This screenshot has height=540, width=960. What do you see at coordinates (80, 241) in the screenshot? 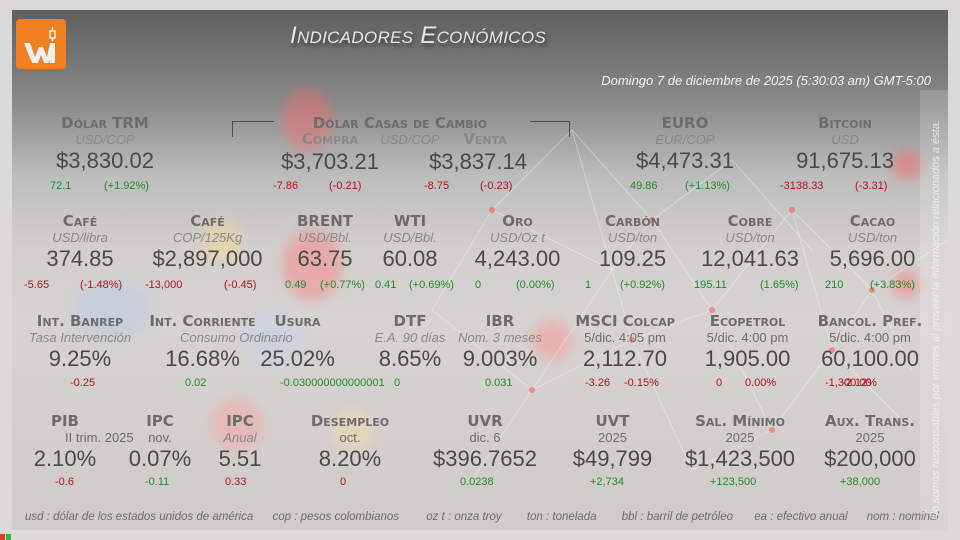
I see `indicator-cafe-usd: Café USD/libra 374.85` at bounding box center [80, 241].